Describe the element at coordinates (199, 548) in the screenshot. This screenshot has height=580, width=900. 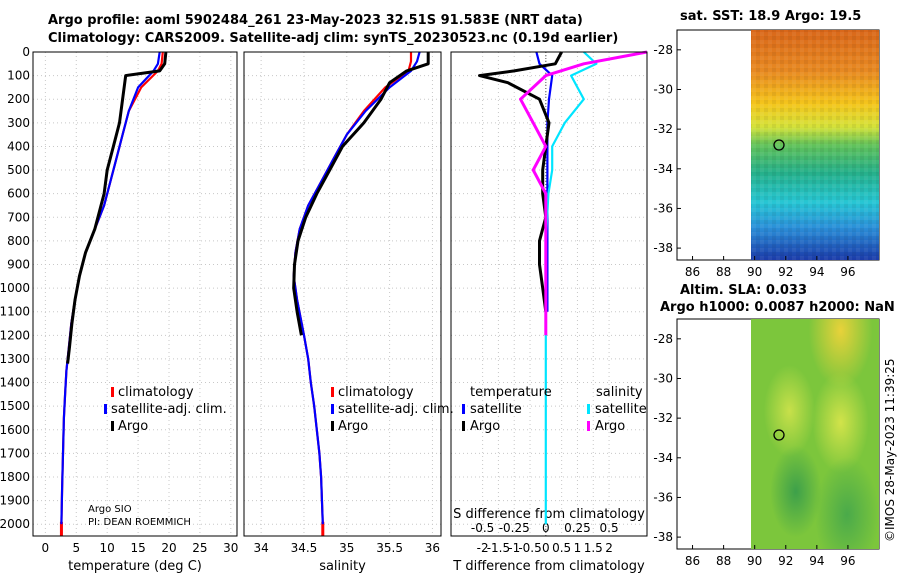
I see `x-tick-label: 25` at that location.